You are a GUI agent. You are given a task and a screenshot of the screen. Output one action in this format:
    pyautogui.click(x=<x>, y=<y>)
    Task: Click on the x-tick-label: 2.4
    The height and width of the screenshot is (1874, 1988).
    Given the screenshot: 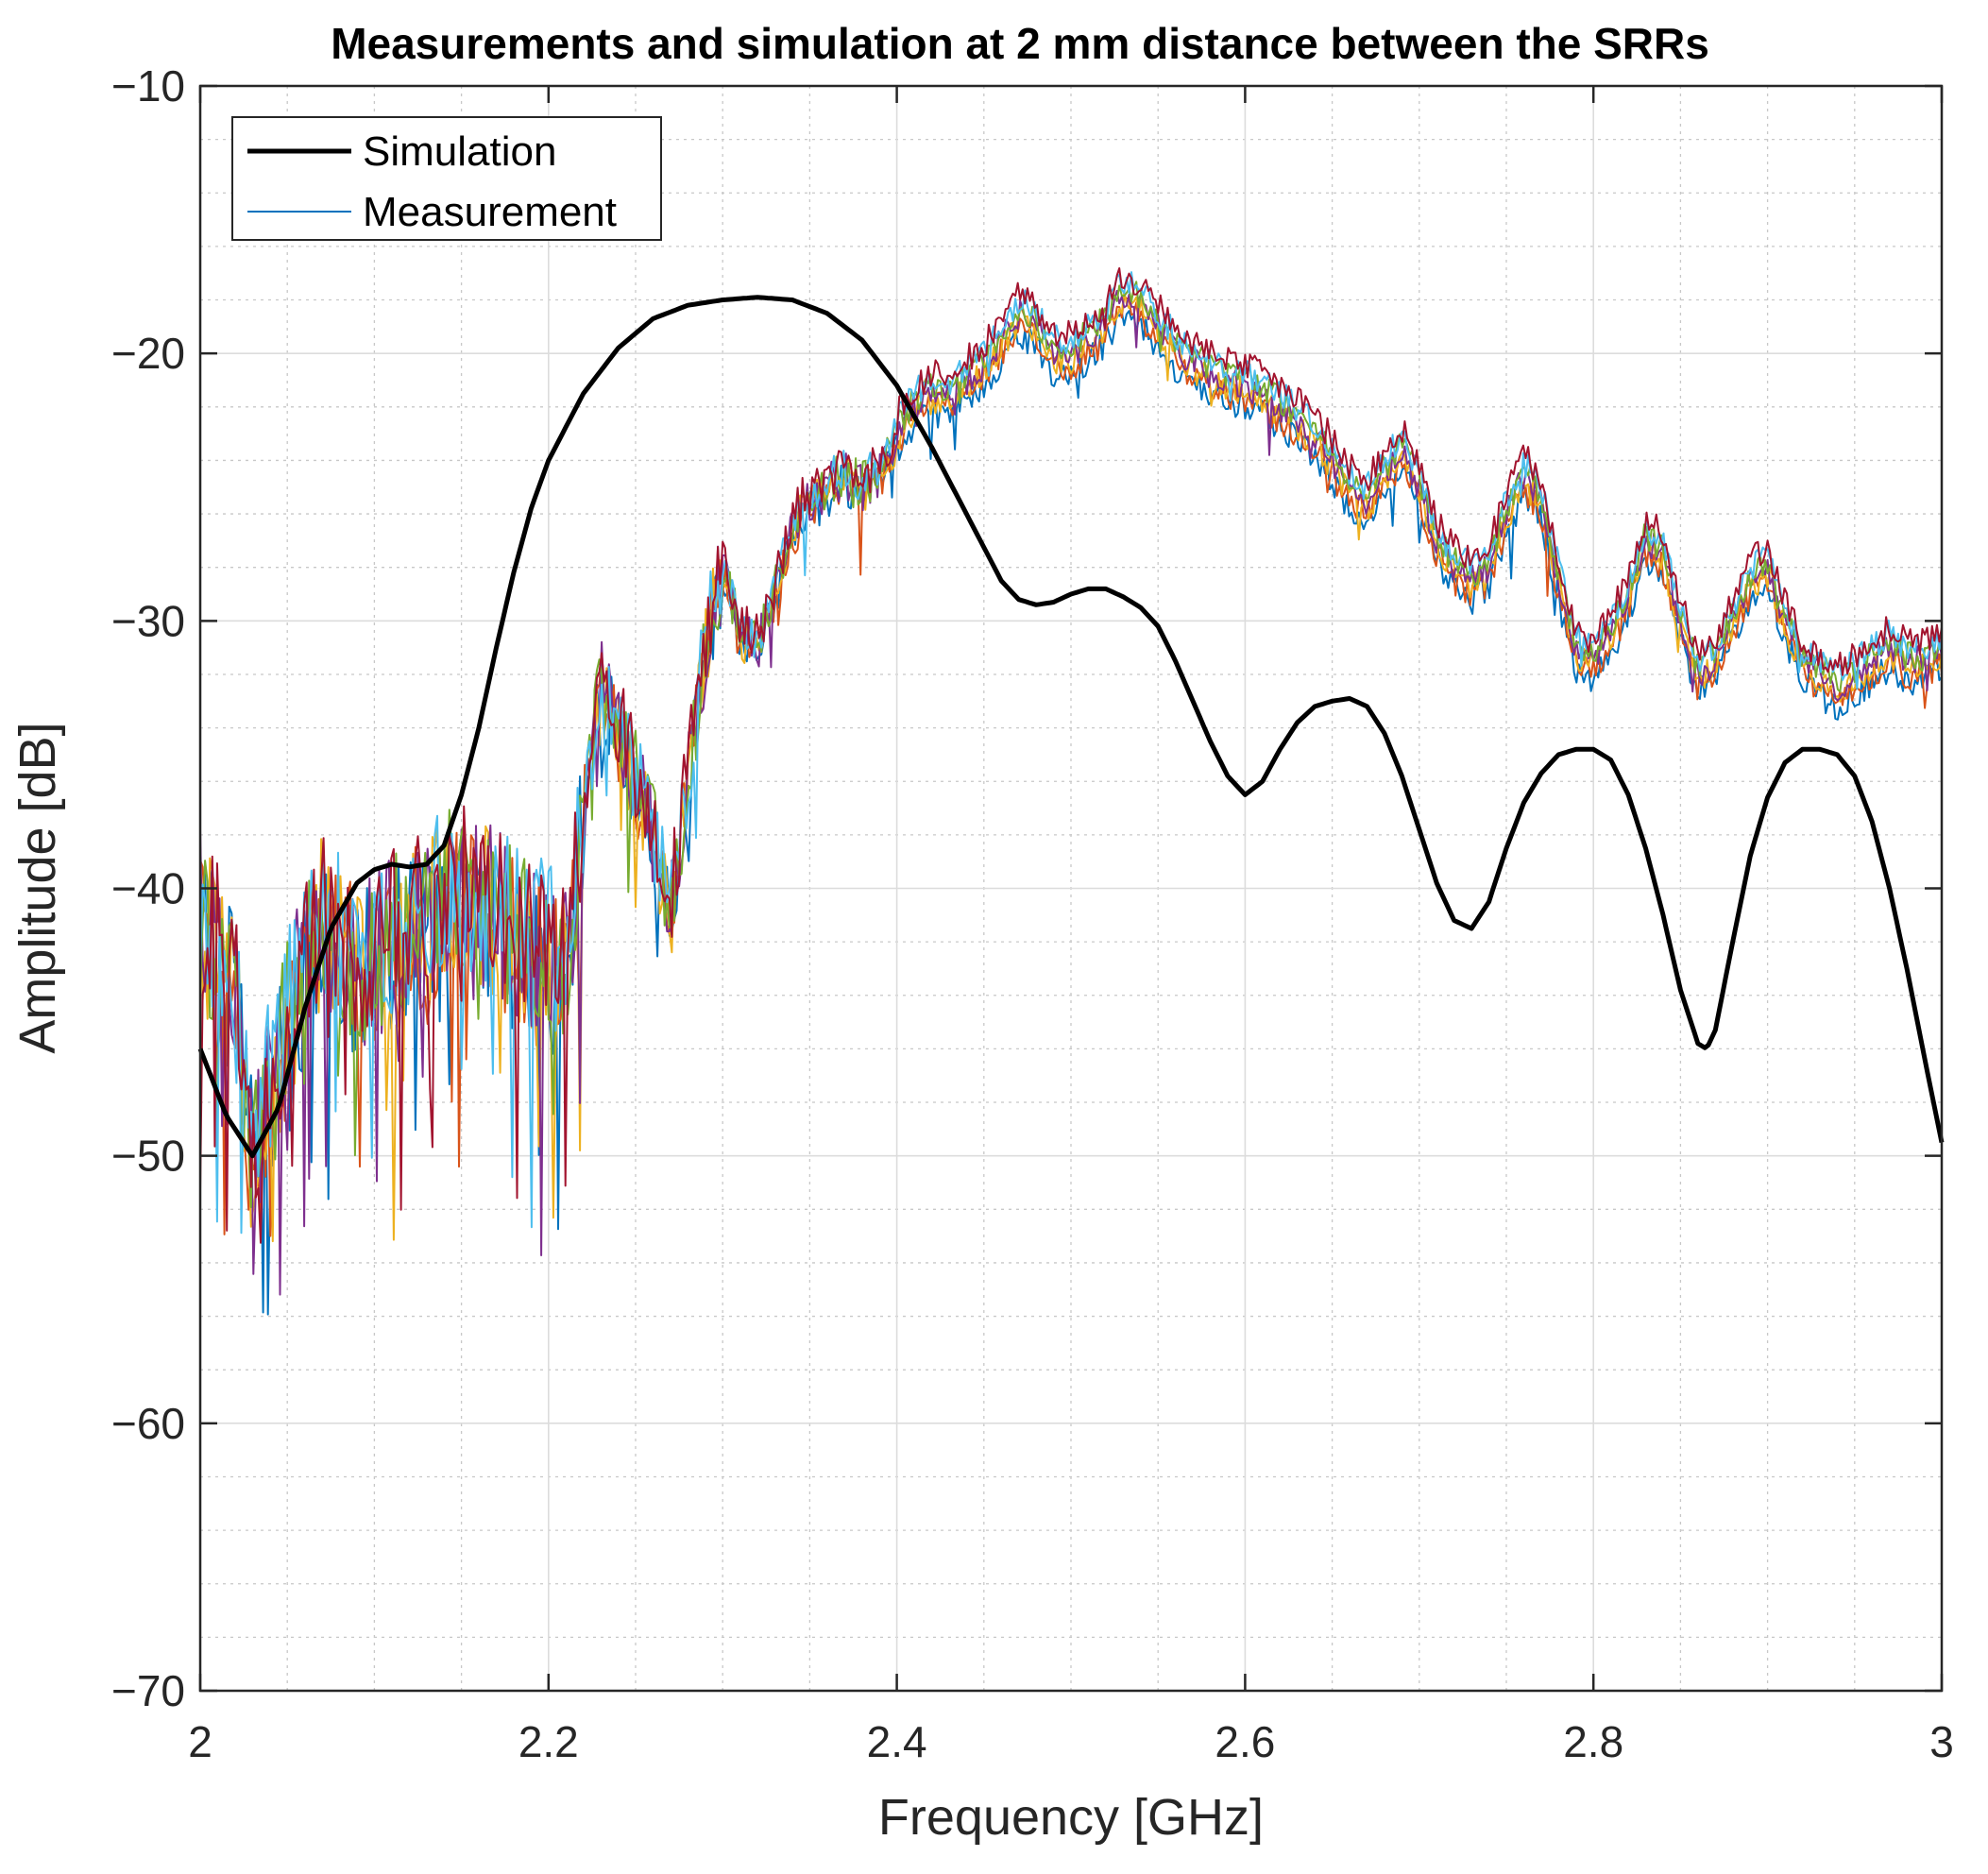 What is the action you would take?
    pyautogui.click(x=897, y=1741)
    